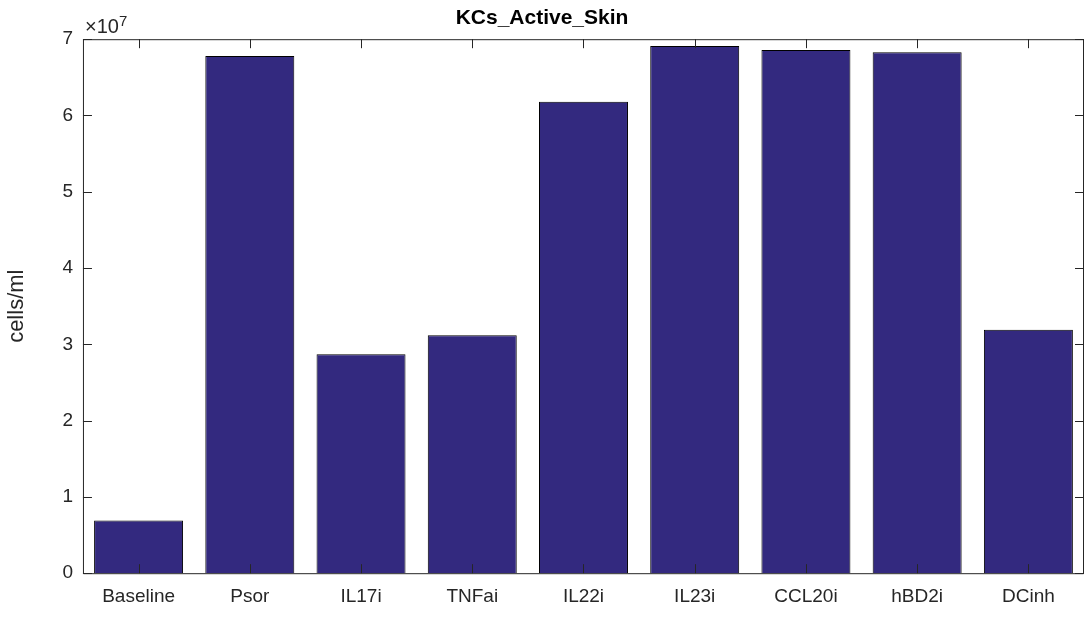 This screenshot has width=1085, height=620. Describe the element at coordinates (67, 191) in the screenshot. I see `y-tick-label: 5` at that location.